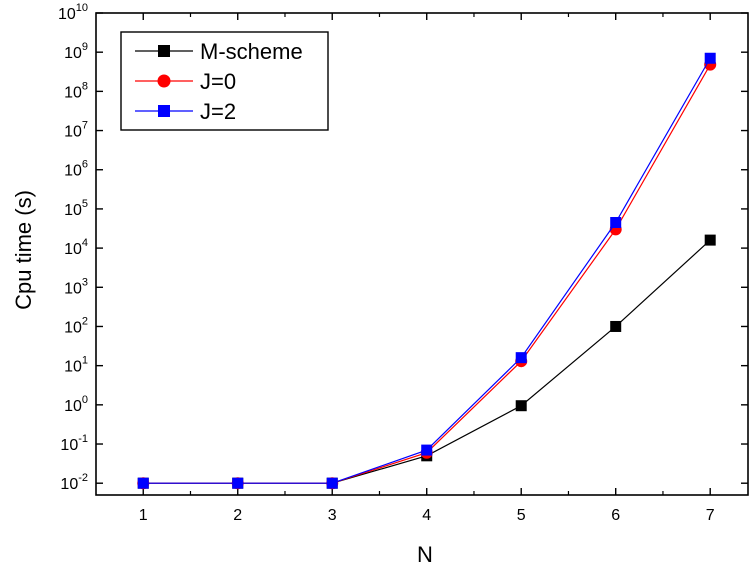 The image size is (751, 573). What do you see at coordinates (615, 515) in the screenshot?
I see `x-tick-label: 6` at bounding box center [615, 515].